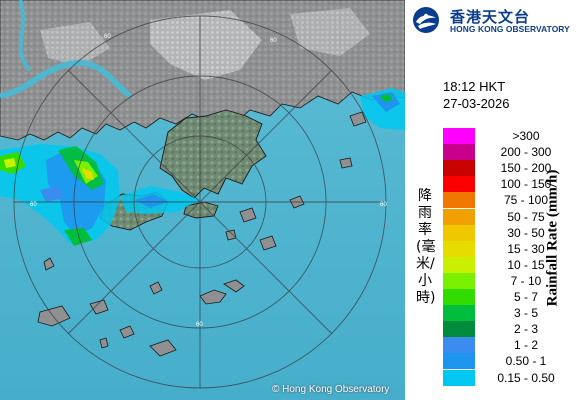 This screenshot has width=577, height=400. I want to click on legend-row: 15 - 30, so click(508, 248).